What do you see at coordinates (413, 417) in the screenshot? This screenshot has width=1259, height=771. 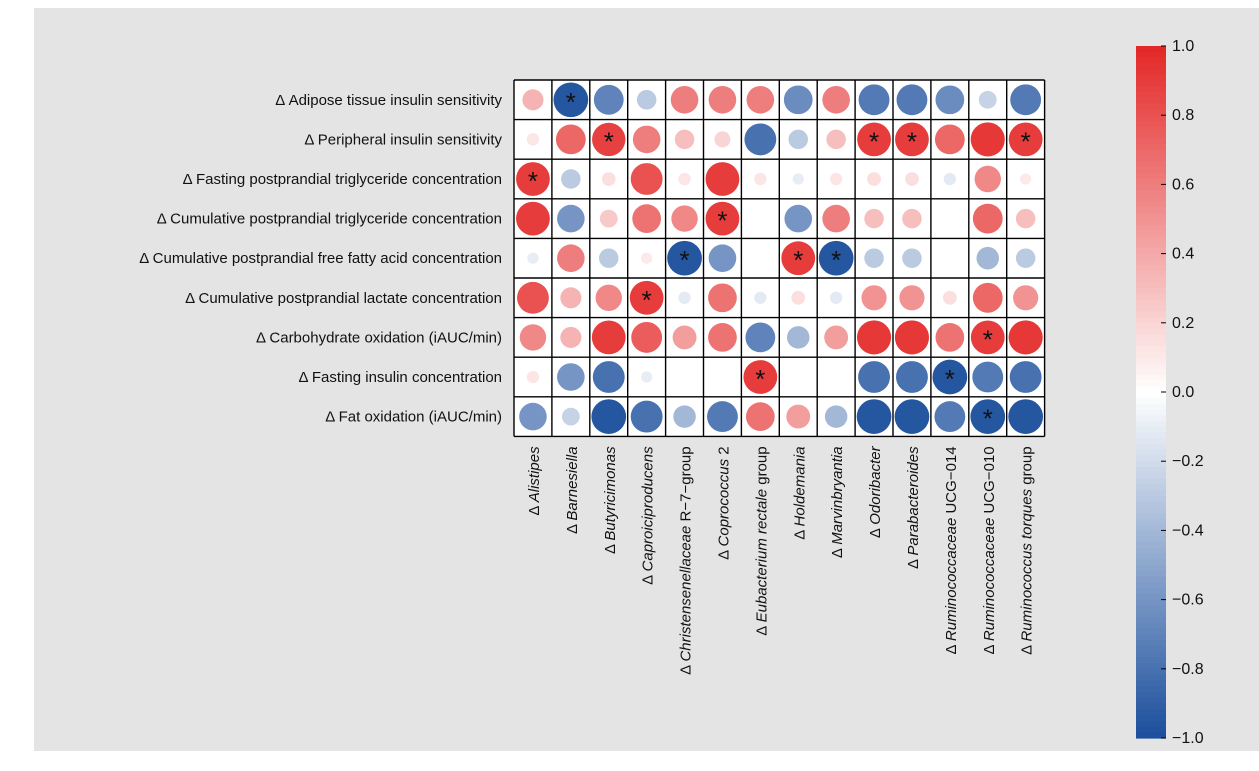 I see `row-label-8: Δ Fat oxidation (iAUC/min)` at bounding box center [413, 417].